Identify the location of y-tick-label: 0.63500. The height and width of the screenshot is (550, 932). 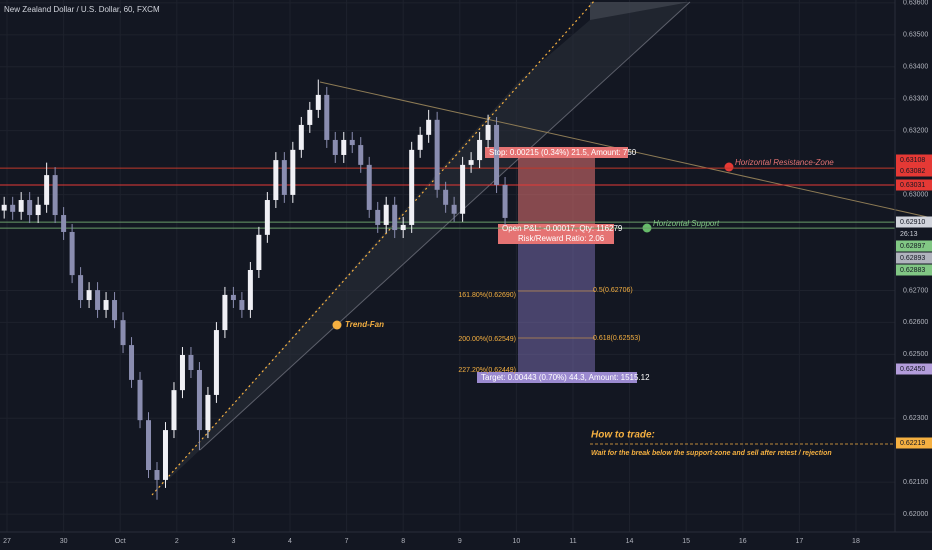
(915, 35).